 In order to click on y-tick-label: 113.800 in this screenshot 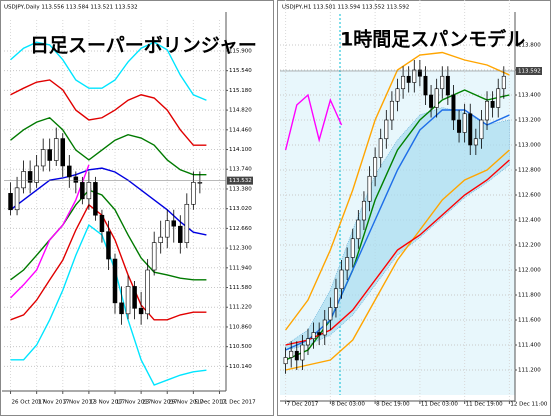, I will do `click(529, 46)`.